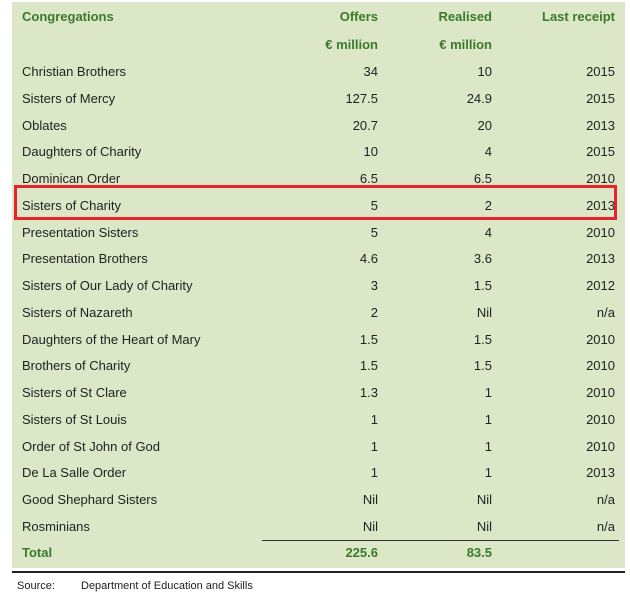 Image resolution: width=630 pixels, height=595 pixels. I want to click on table-cell: 3.6, so click(482, 258).